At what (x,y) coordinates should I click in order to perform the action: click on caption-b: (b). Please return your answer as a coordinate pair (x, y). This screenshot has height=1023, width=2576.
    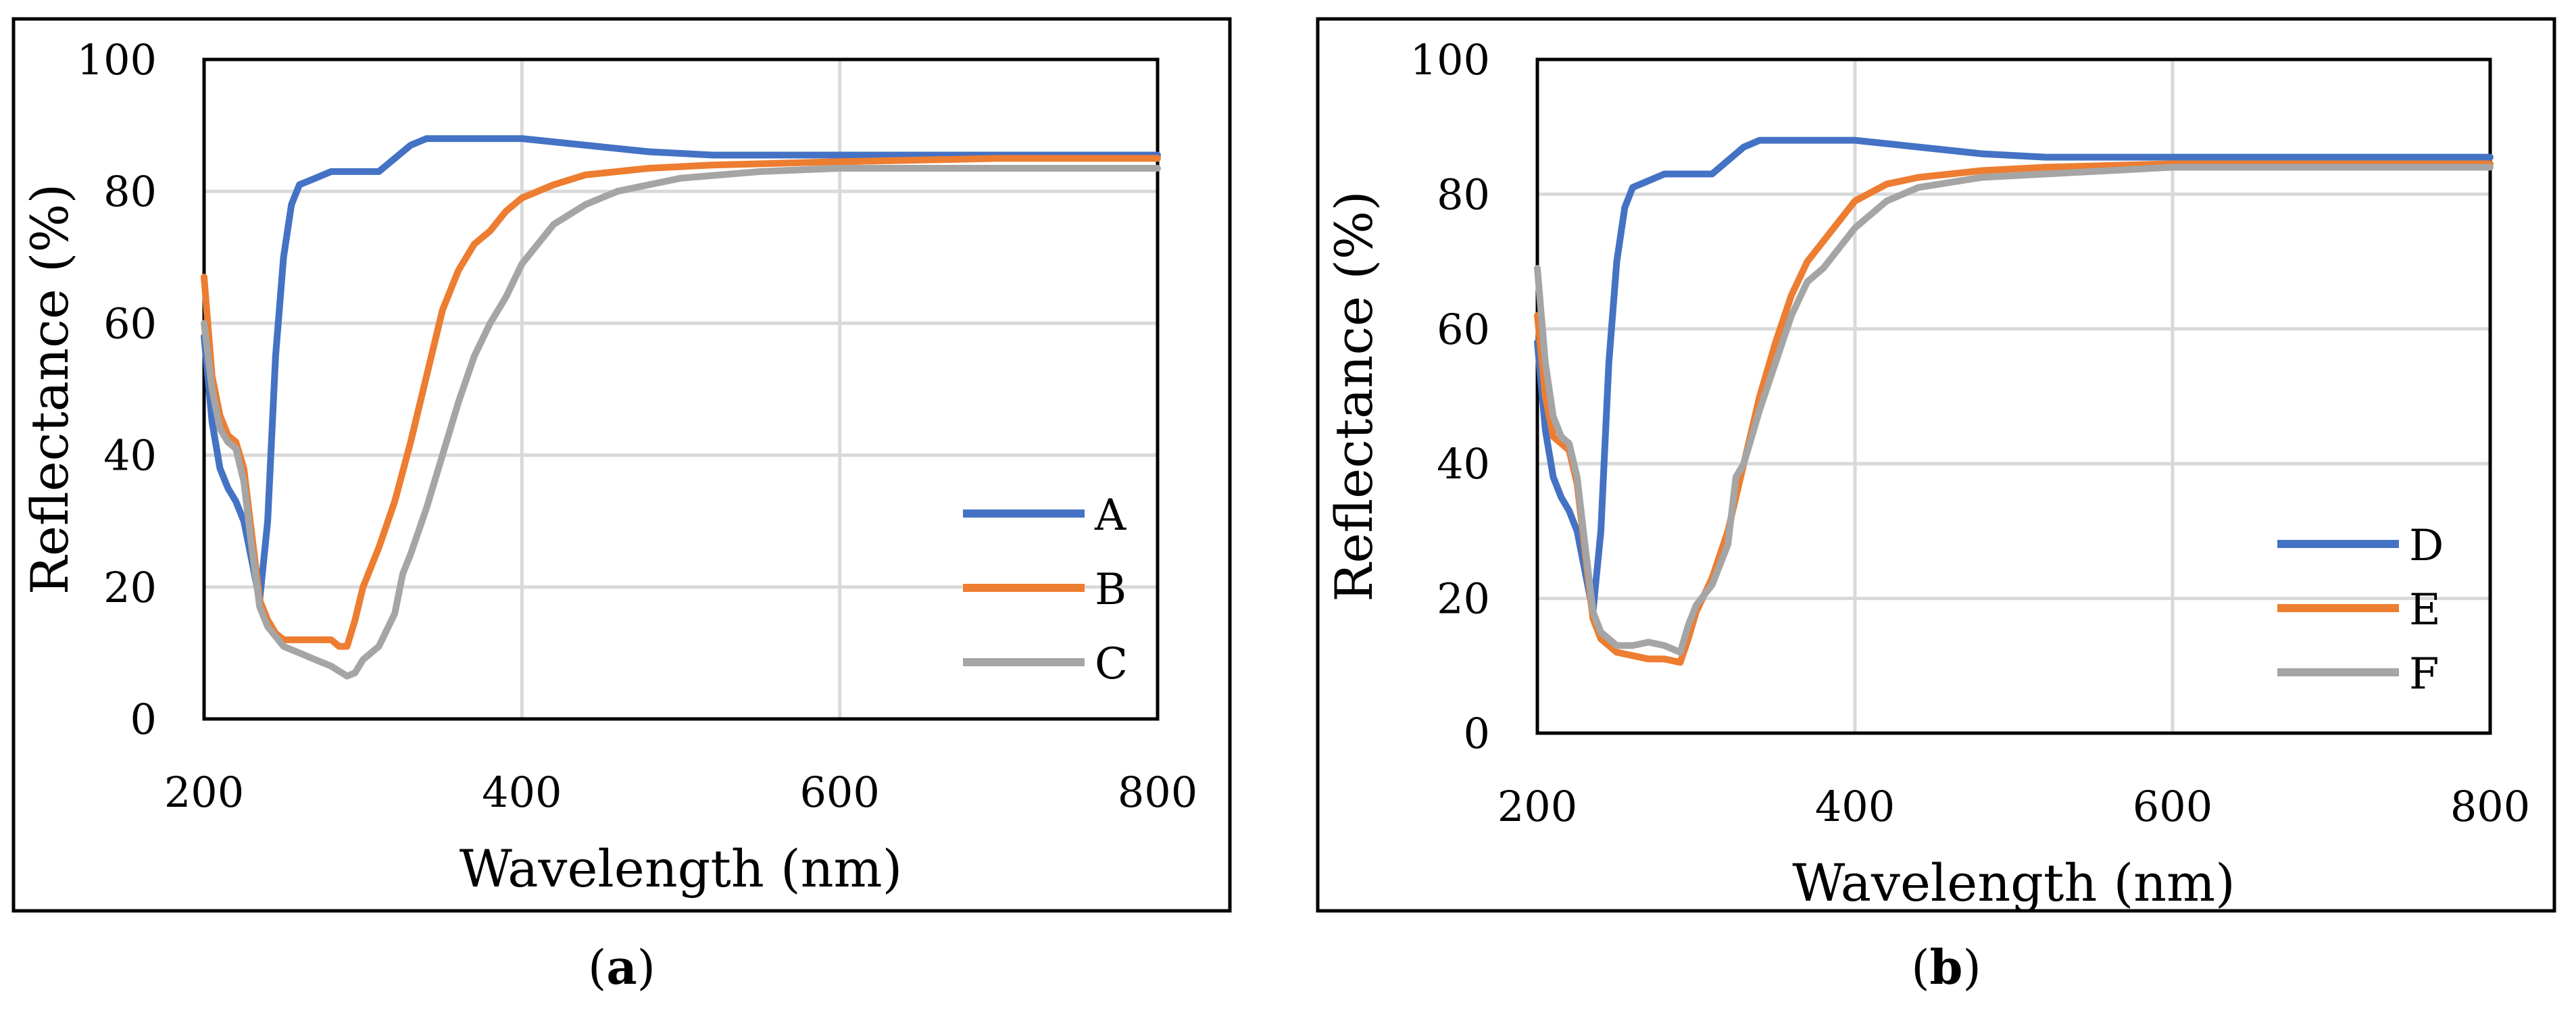
    Looking at the image, I should click on (1946, 967).